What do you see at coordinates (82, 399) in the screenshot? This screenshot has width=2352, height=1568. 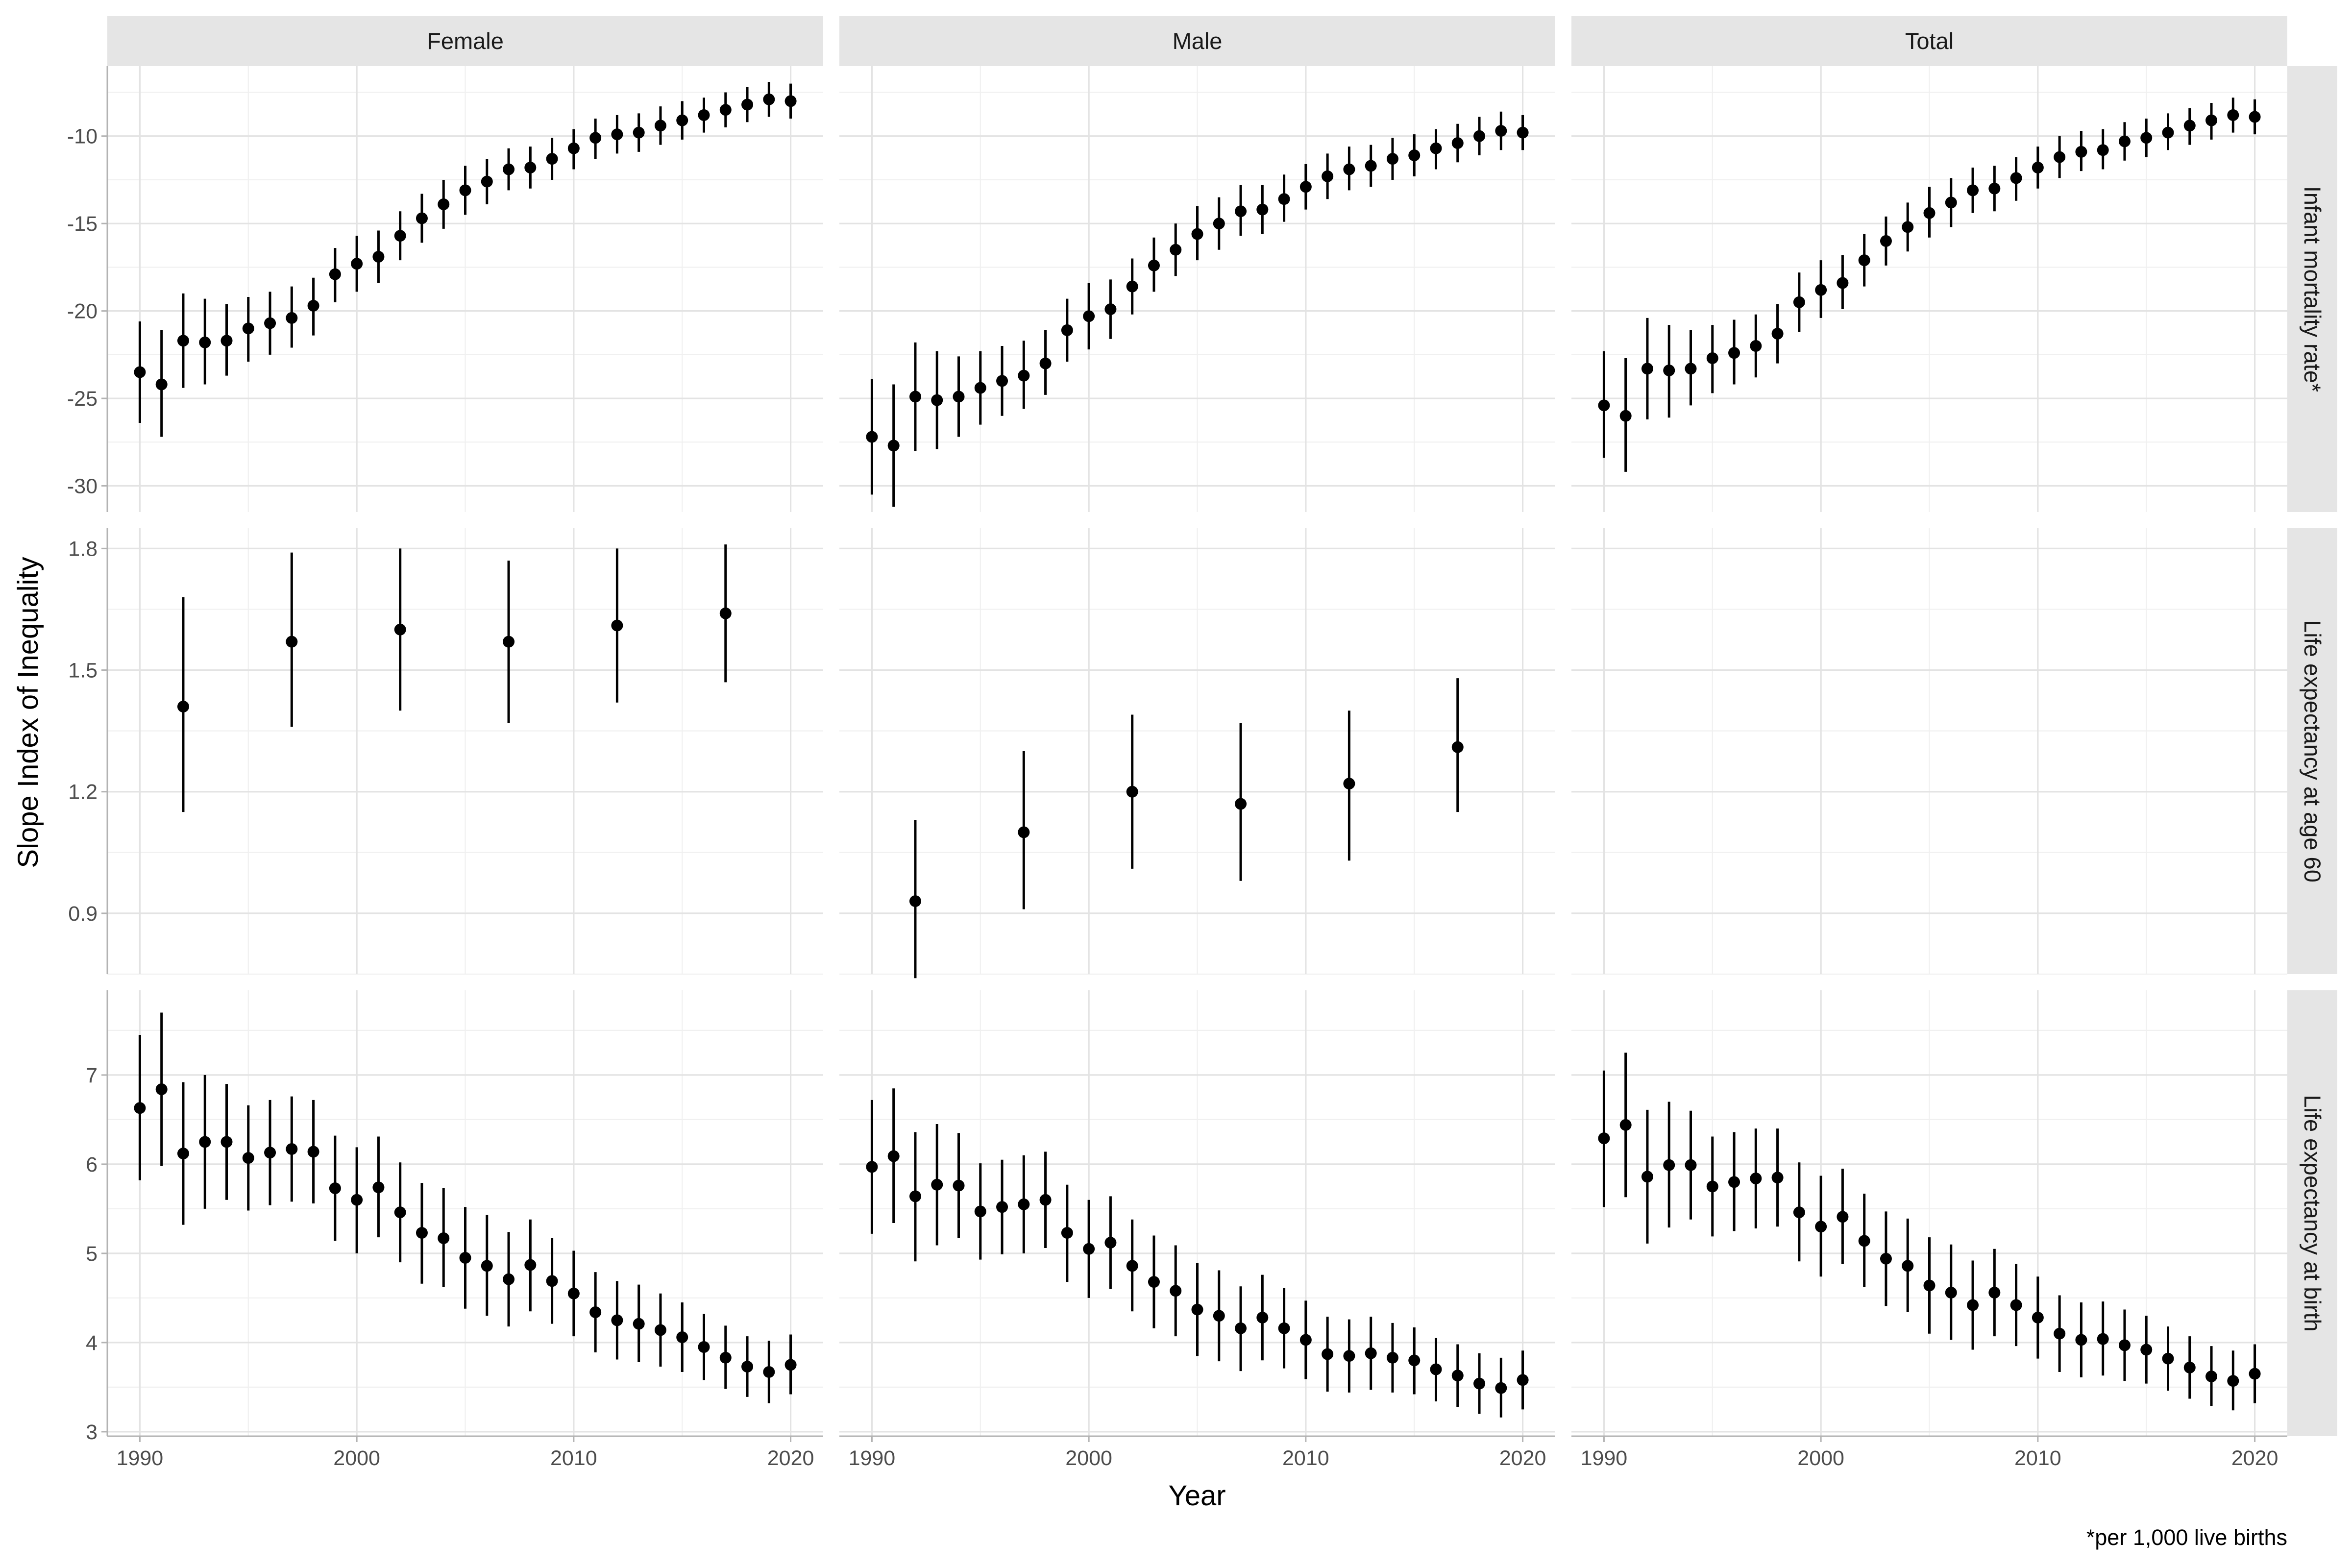 I see `y-tick-label: -25` at bounding box center [82, 399].